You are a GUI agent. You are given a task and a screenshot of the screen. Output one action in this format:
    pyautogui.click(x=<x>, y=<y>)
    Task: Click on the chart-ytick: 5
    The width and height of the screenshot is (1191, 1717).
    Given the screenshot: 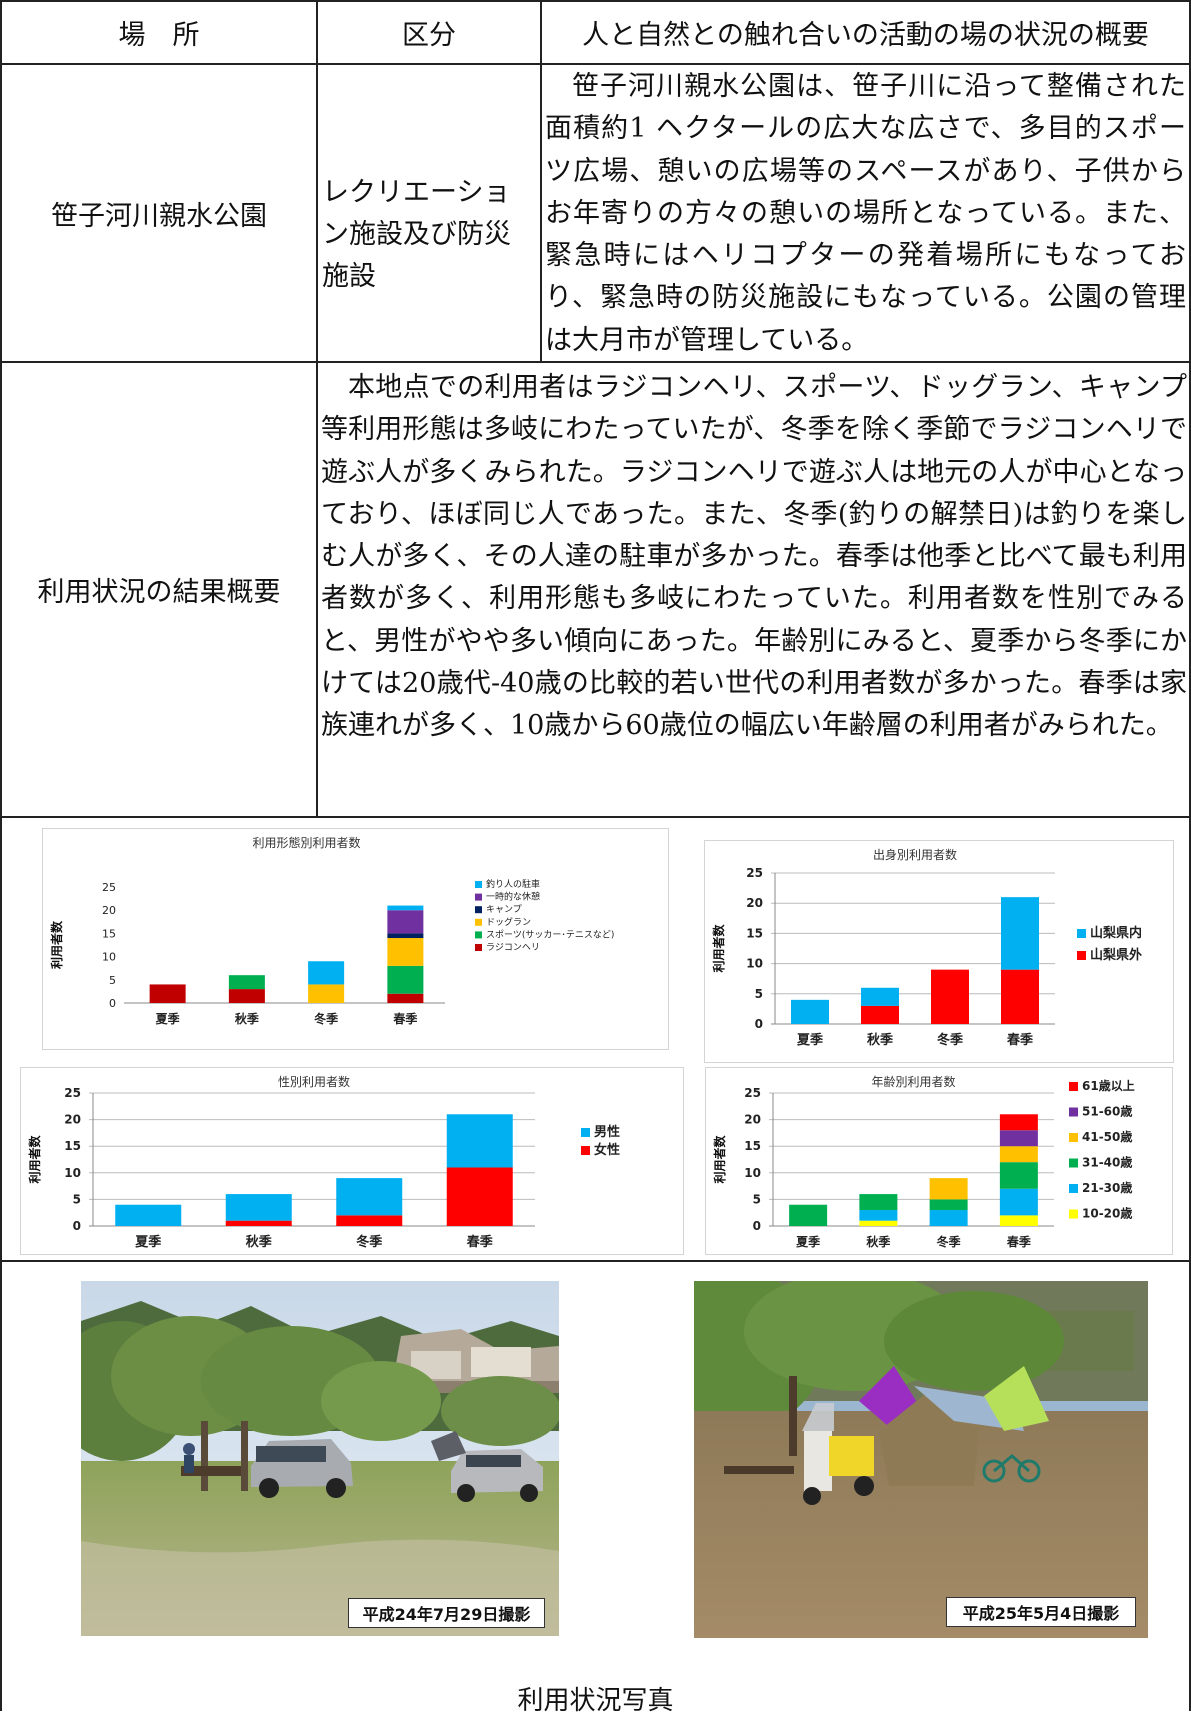 What is the action you would take?
    pyautogui.click(x=757, y=1199)
    